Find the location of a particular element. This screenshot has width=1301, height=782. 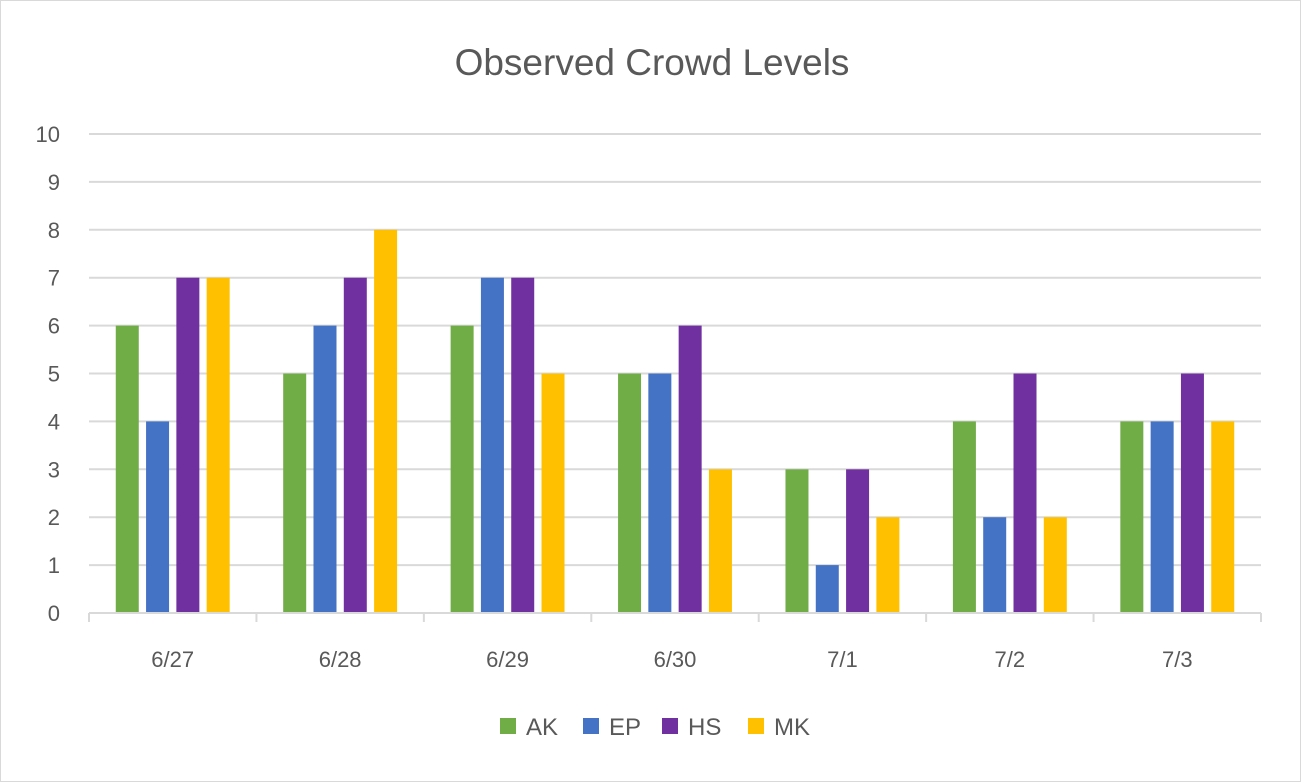

y-tick-label: 8 is located at coordinates (54, 230).